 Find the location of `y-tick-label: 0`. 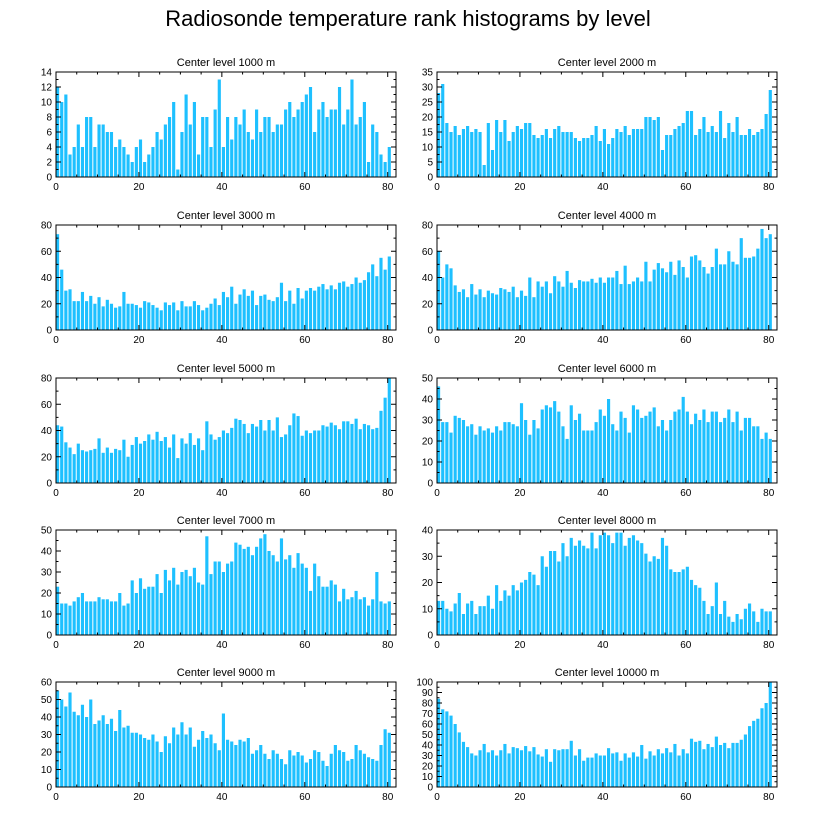

y-tick-label: 0 is located at coordinates (430, 331).